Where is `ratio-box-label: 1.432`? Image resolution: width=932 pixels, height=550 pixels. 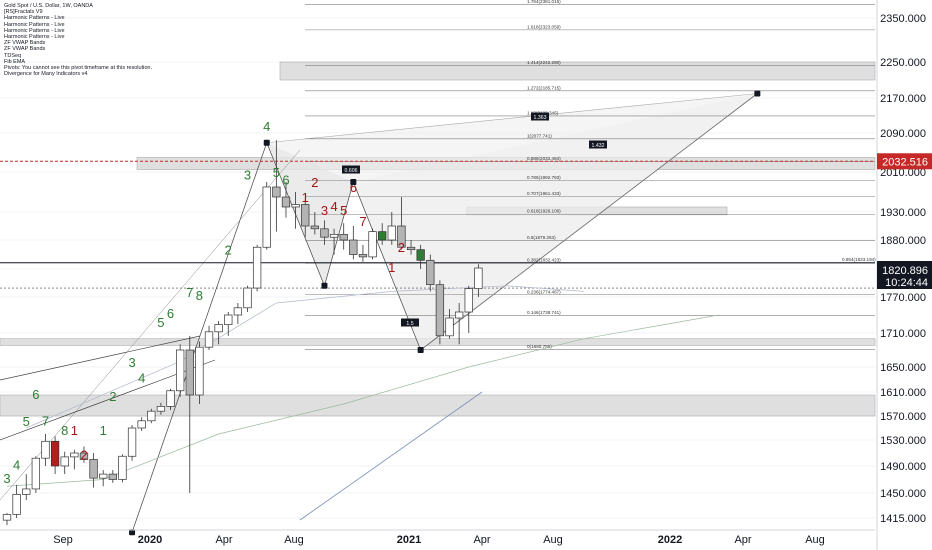 ratio-box-label: 1.432 is located at coordinates (598, 146).